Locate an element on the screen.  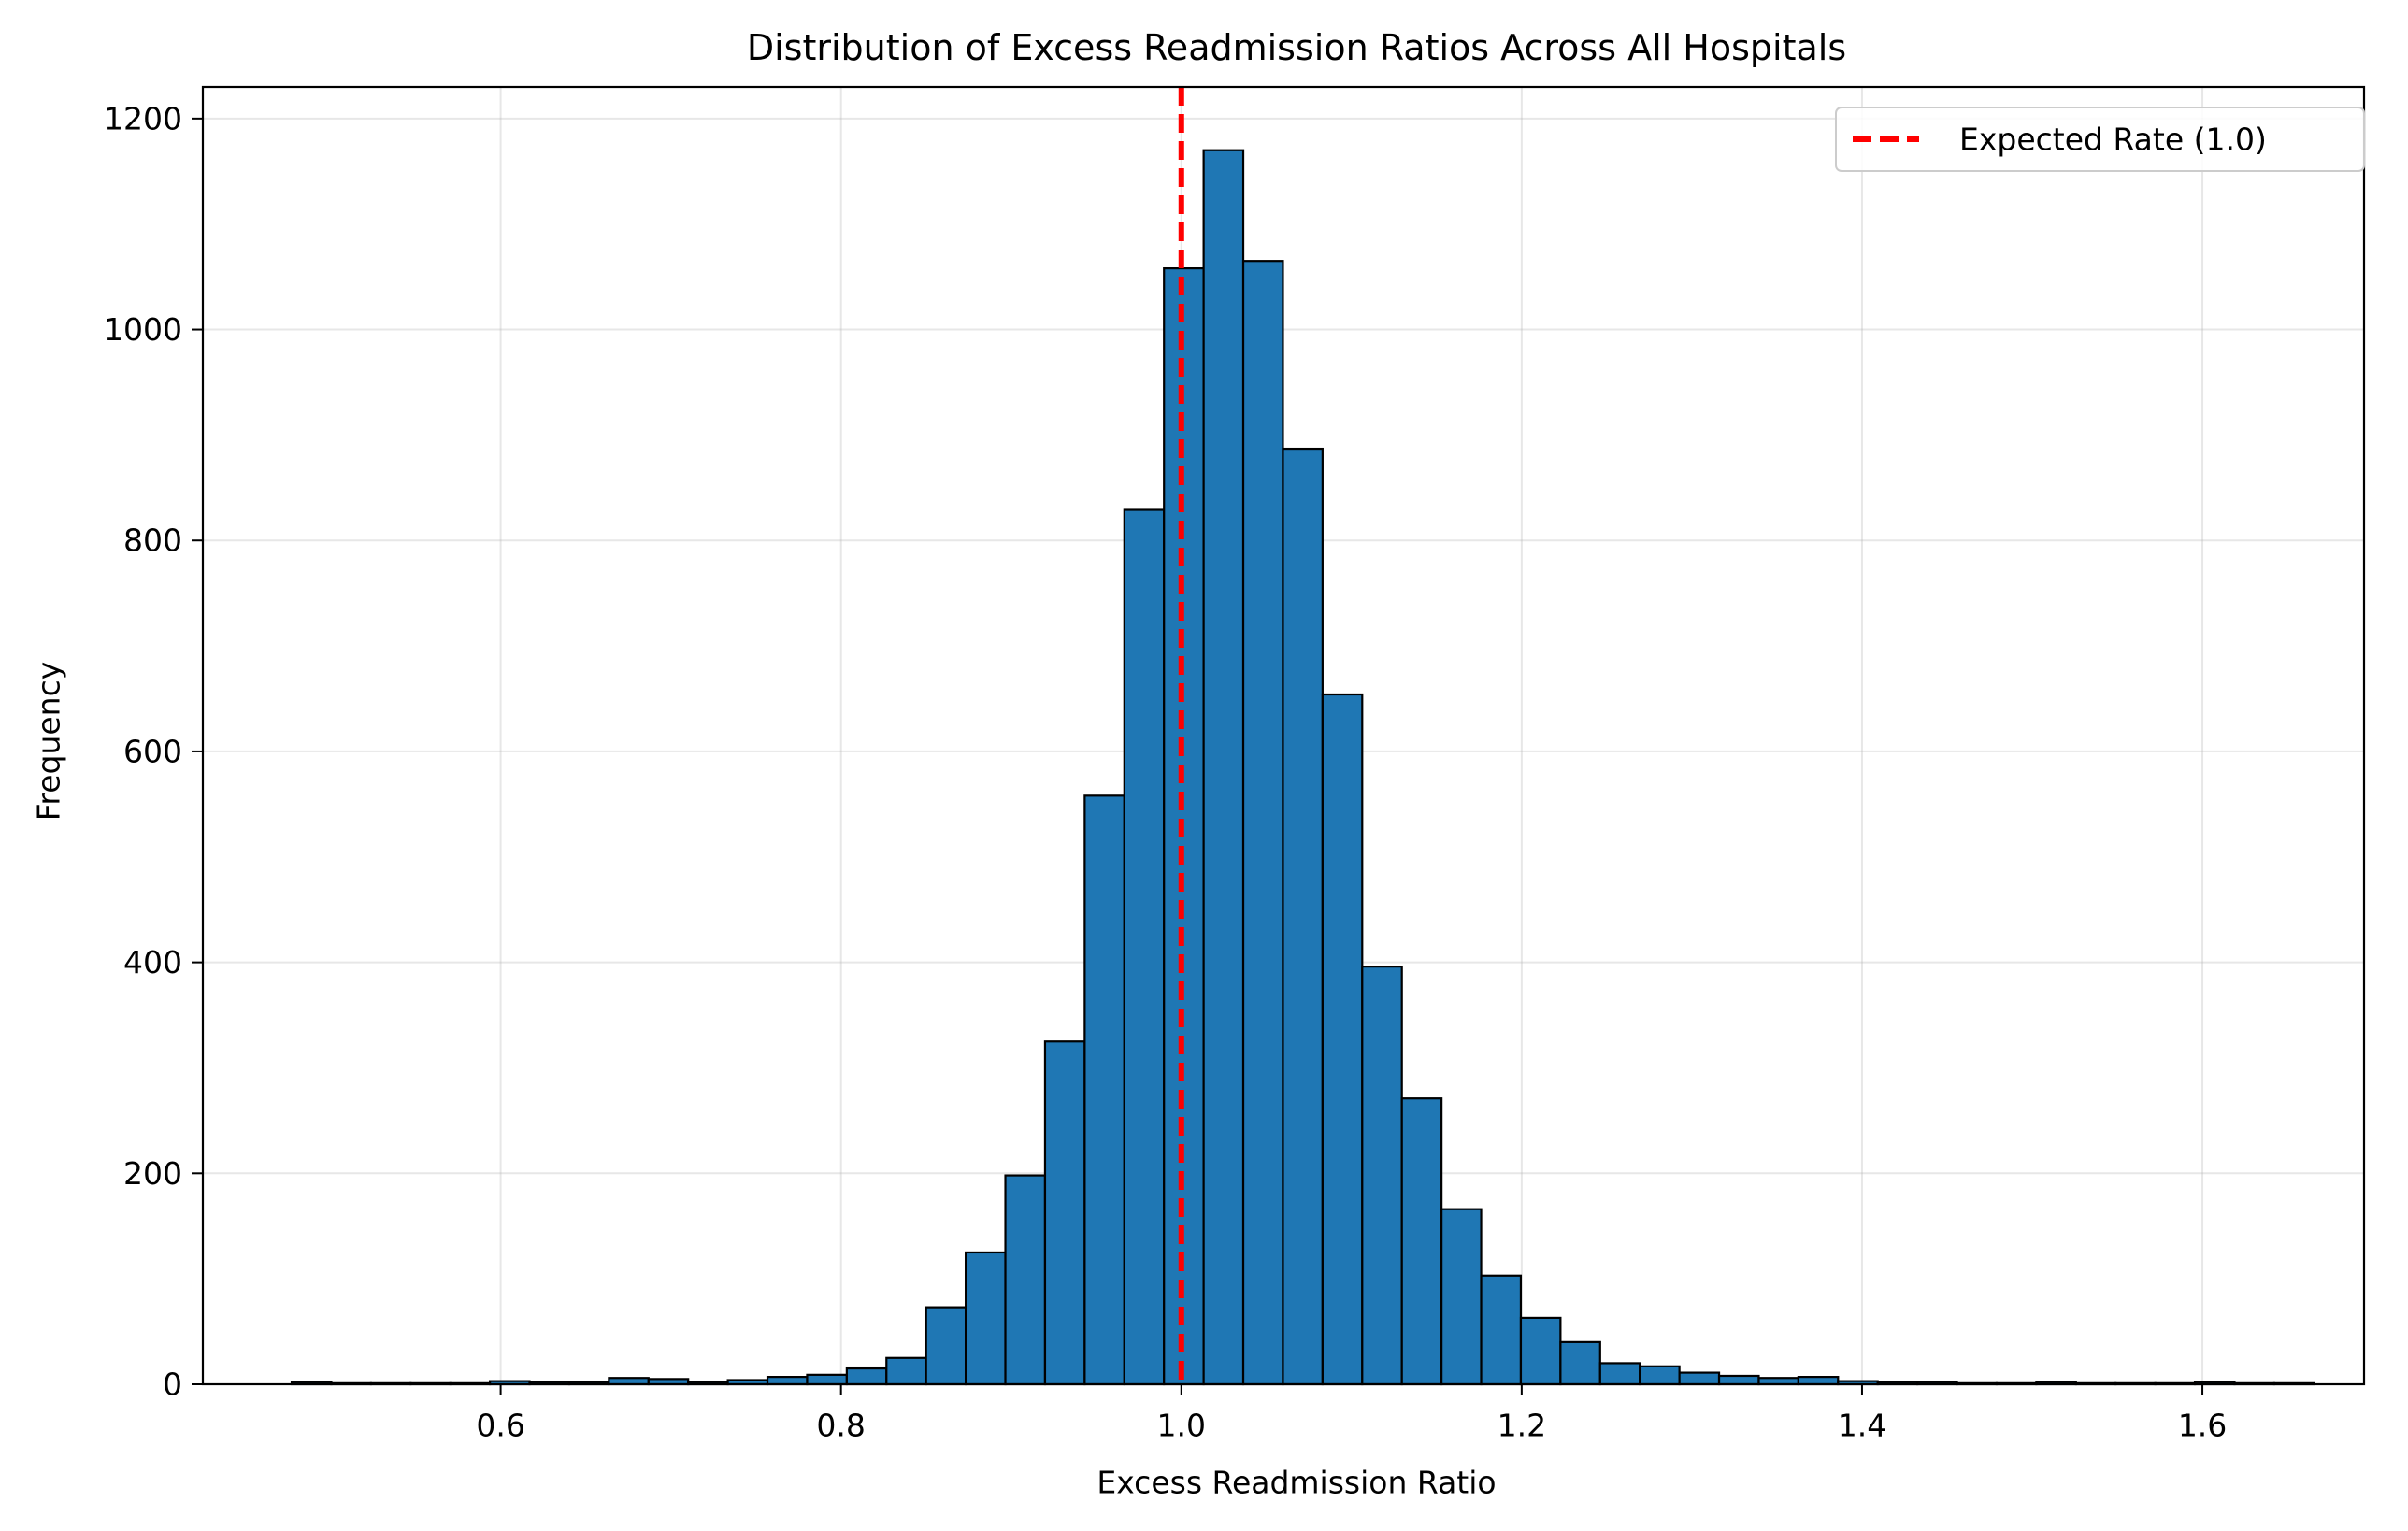
y-tick-label: 400 is located at coordinates (152, 962).